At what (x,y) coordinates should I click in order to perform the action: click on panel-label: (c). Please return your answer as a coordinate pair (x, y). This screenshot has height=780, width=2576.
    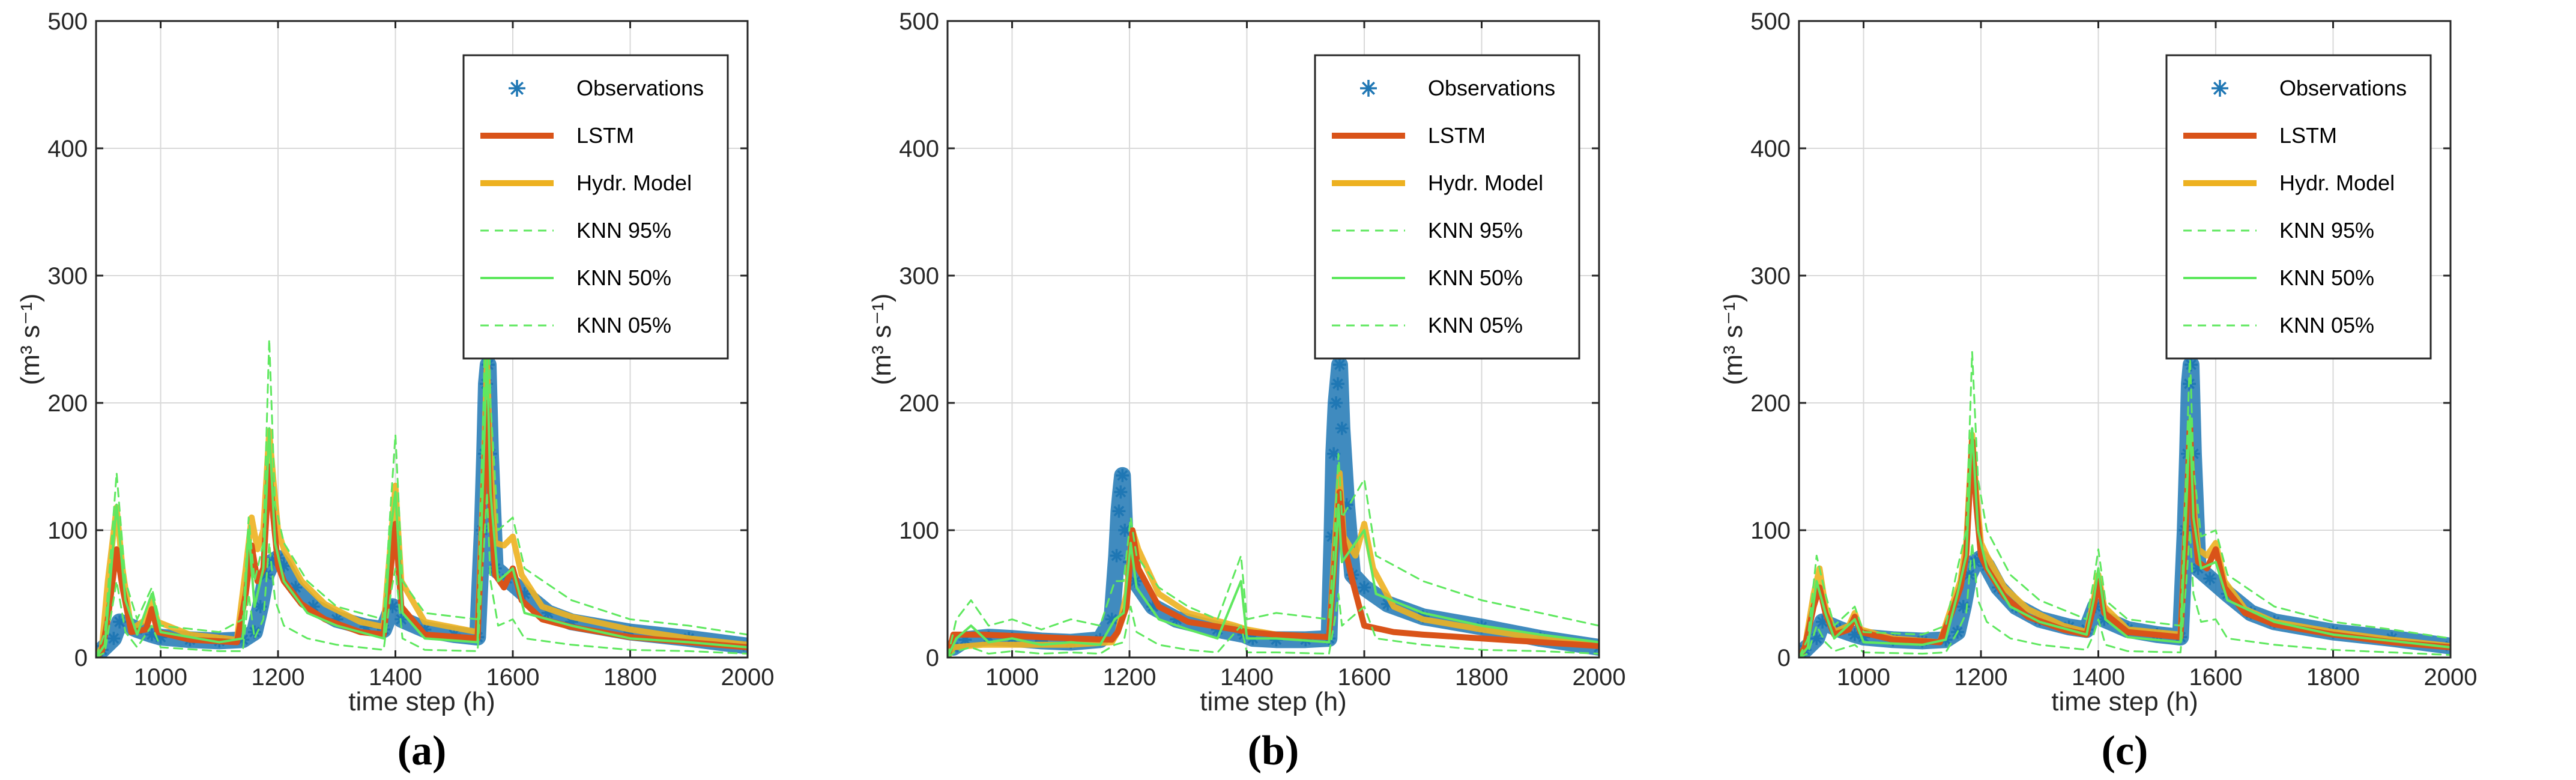
    Looking at the image, I should click on (2125, 751).